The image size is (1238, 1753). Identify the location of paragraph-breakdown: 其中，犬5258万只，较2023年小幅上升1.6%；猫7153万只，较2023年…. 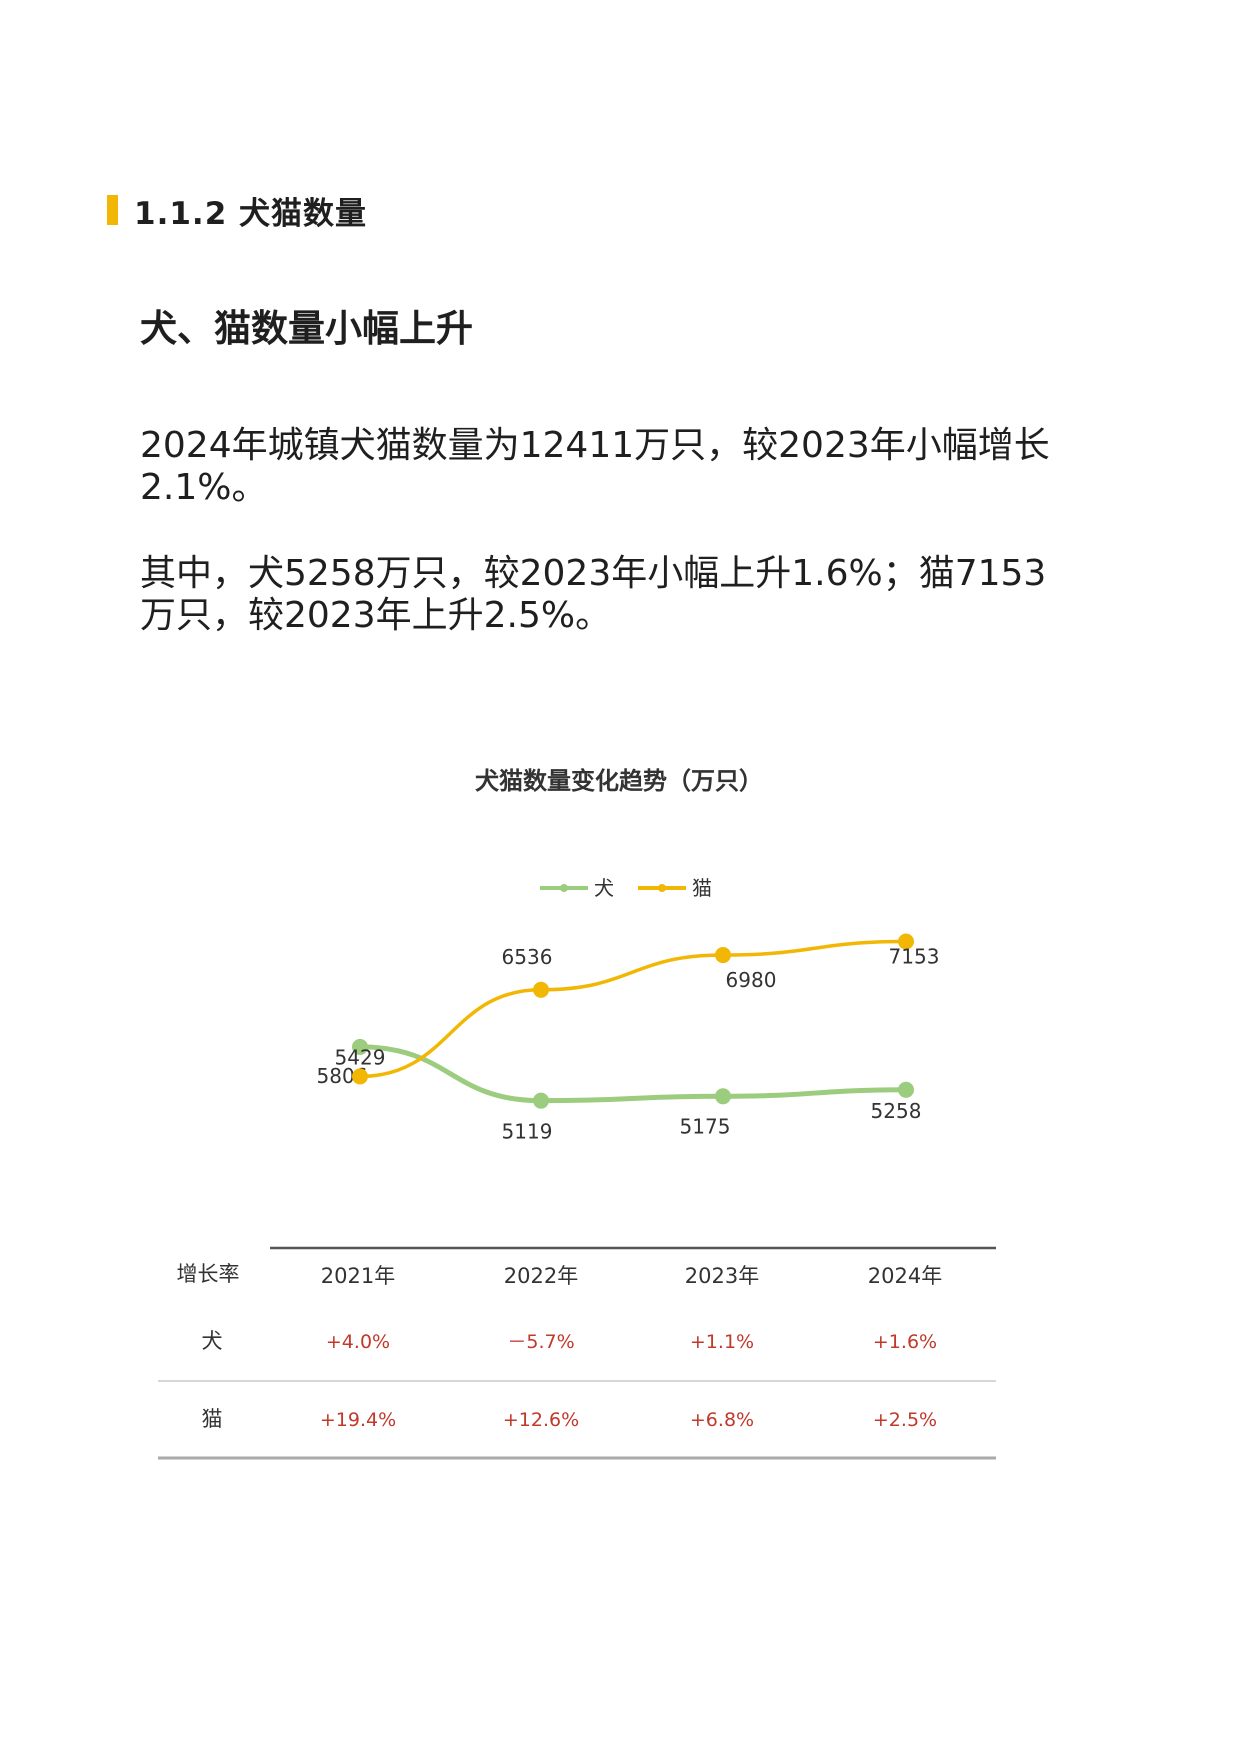
(593, 594).